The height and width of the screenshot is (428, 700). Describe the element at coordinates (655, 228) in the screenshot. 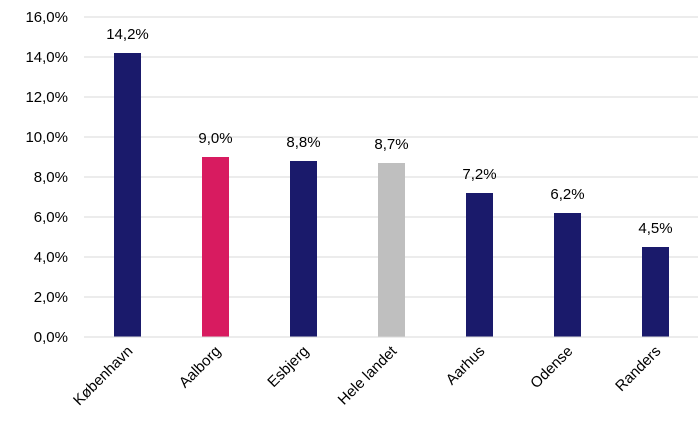

I see `data-label: 4,5%` at that location.